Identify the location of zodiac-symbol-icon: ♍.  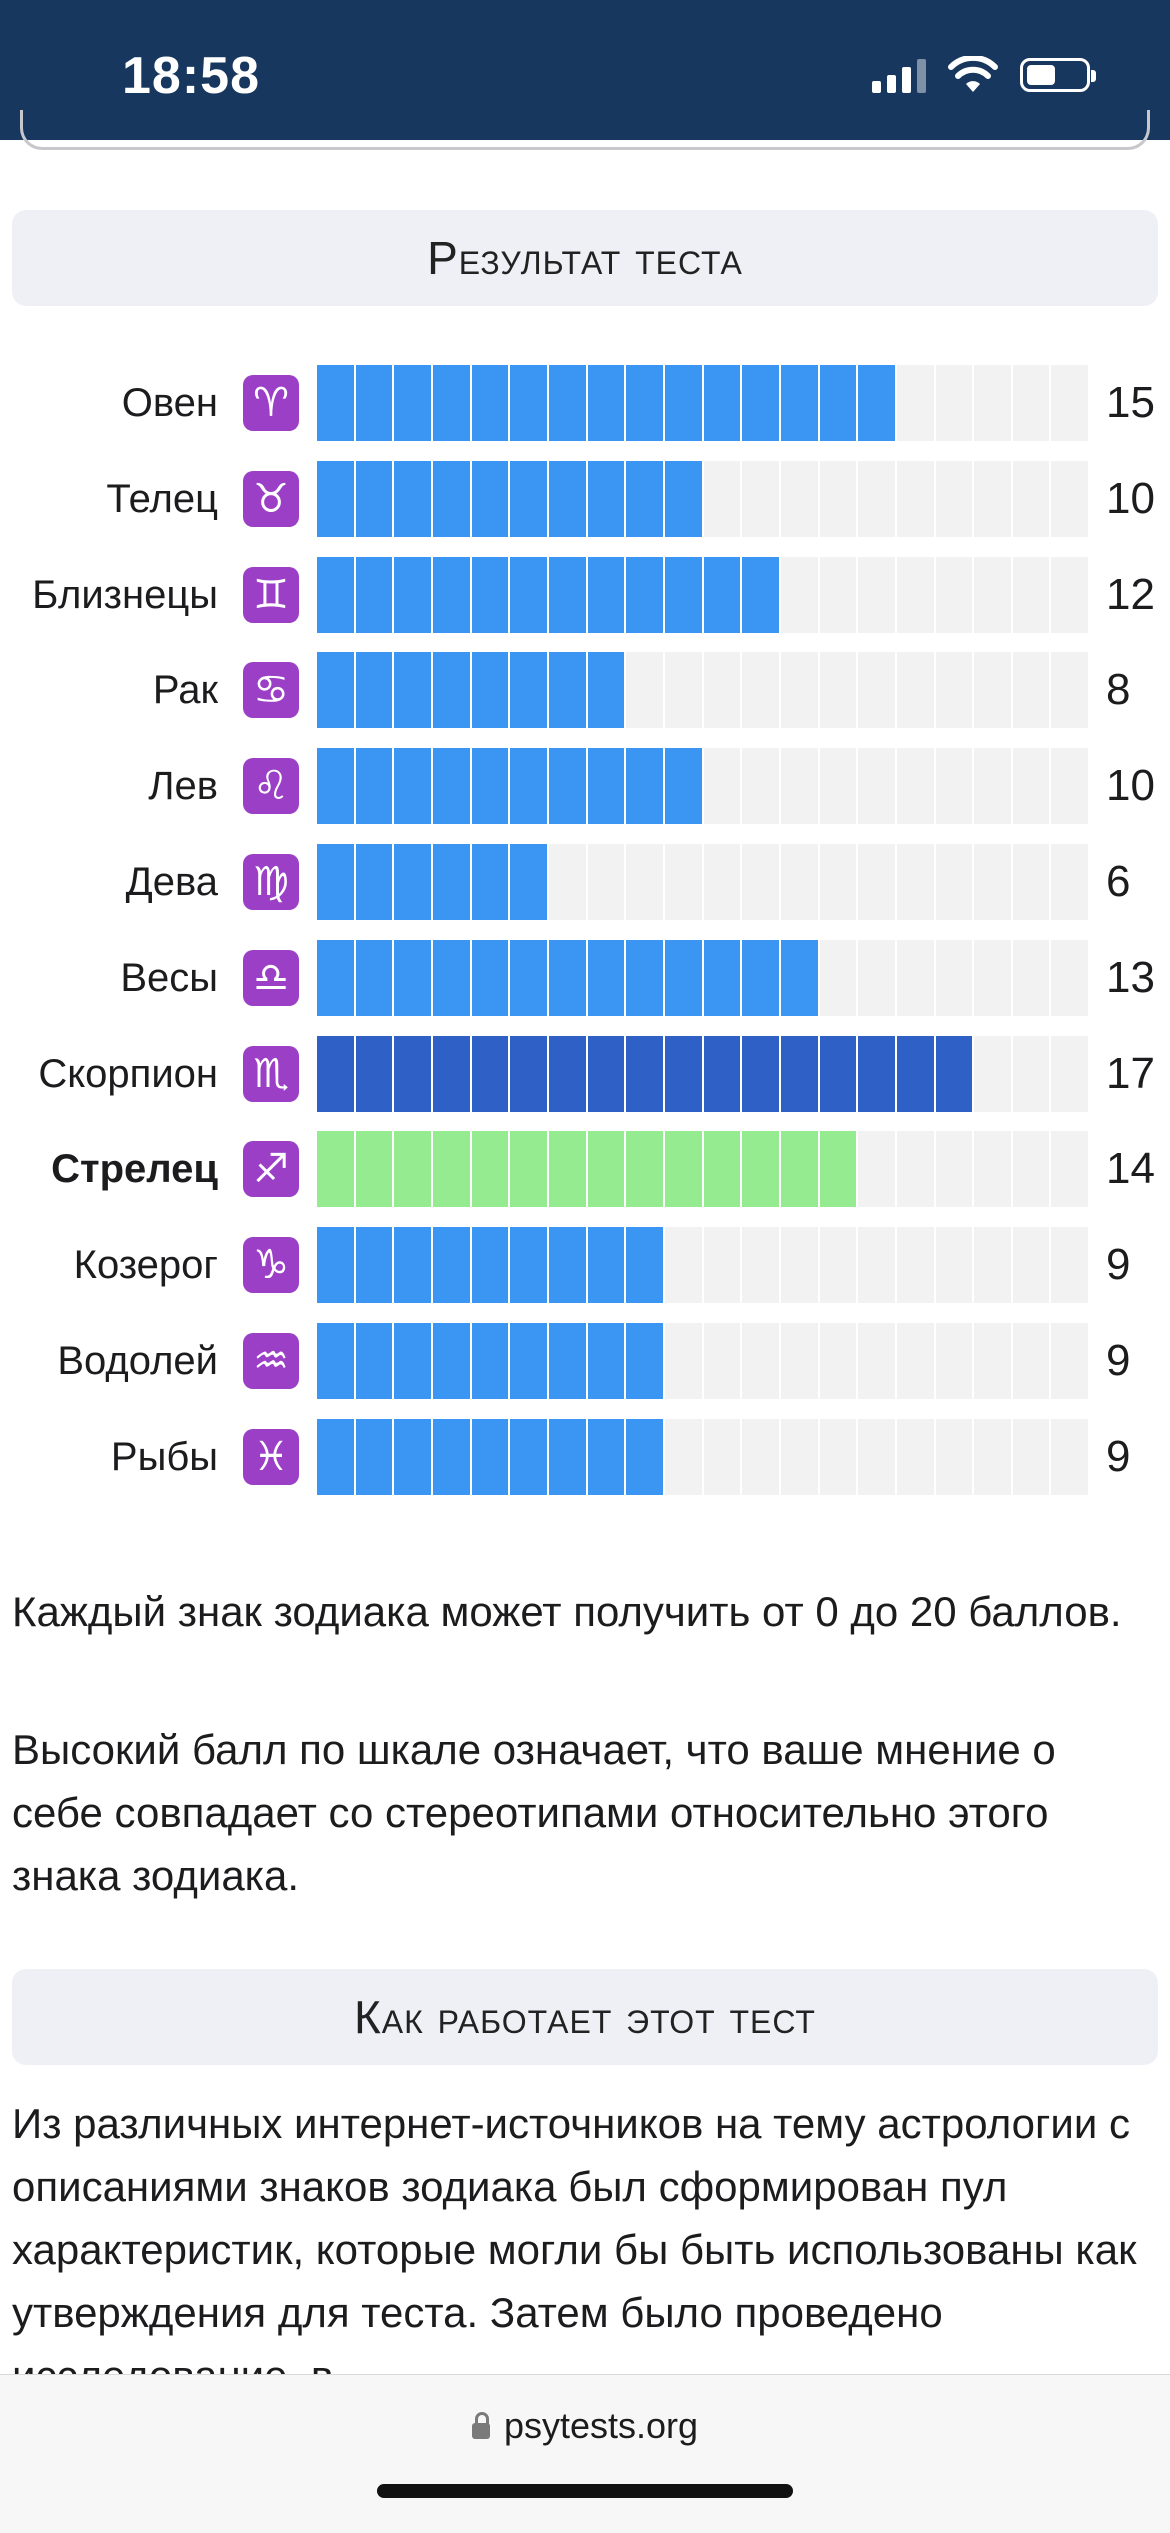
(271, 882).